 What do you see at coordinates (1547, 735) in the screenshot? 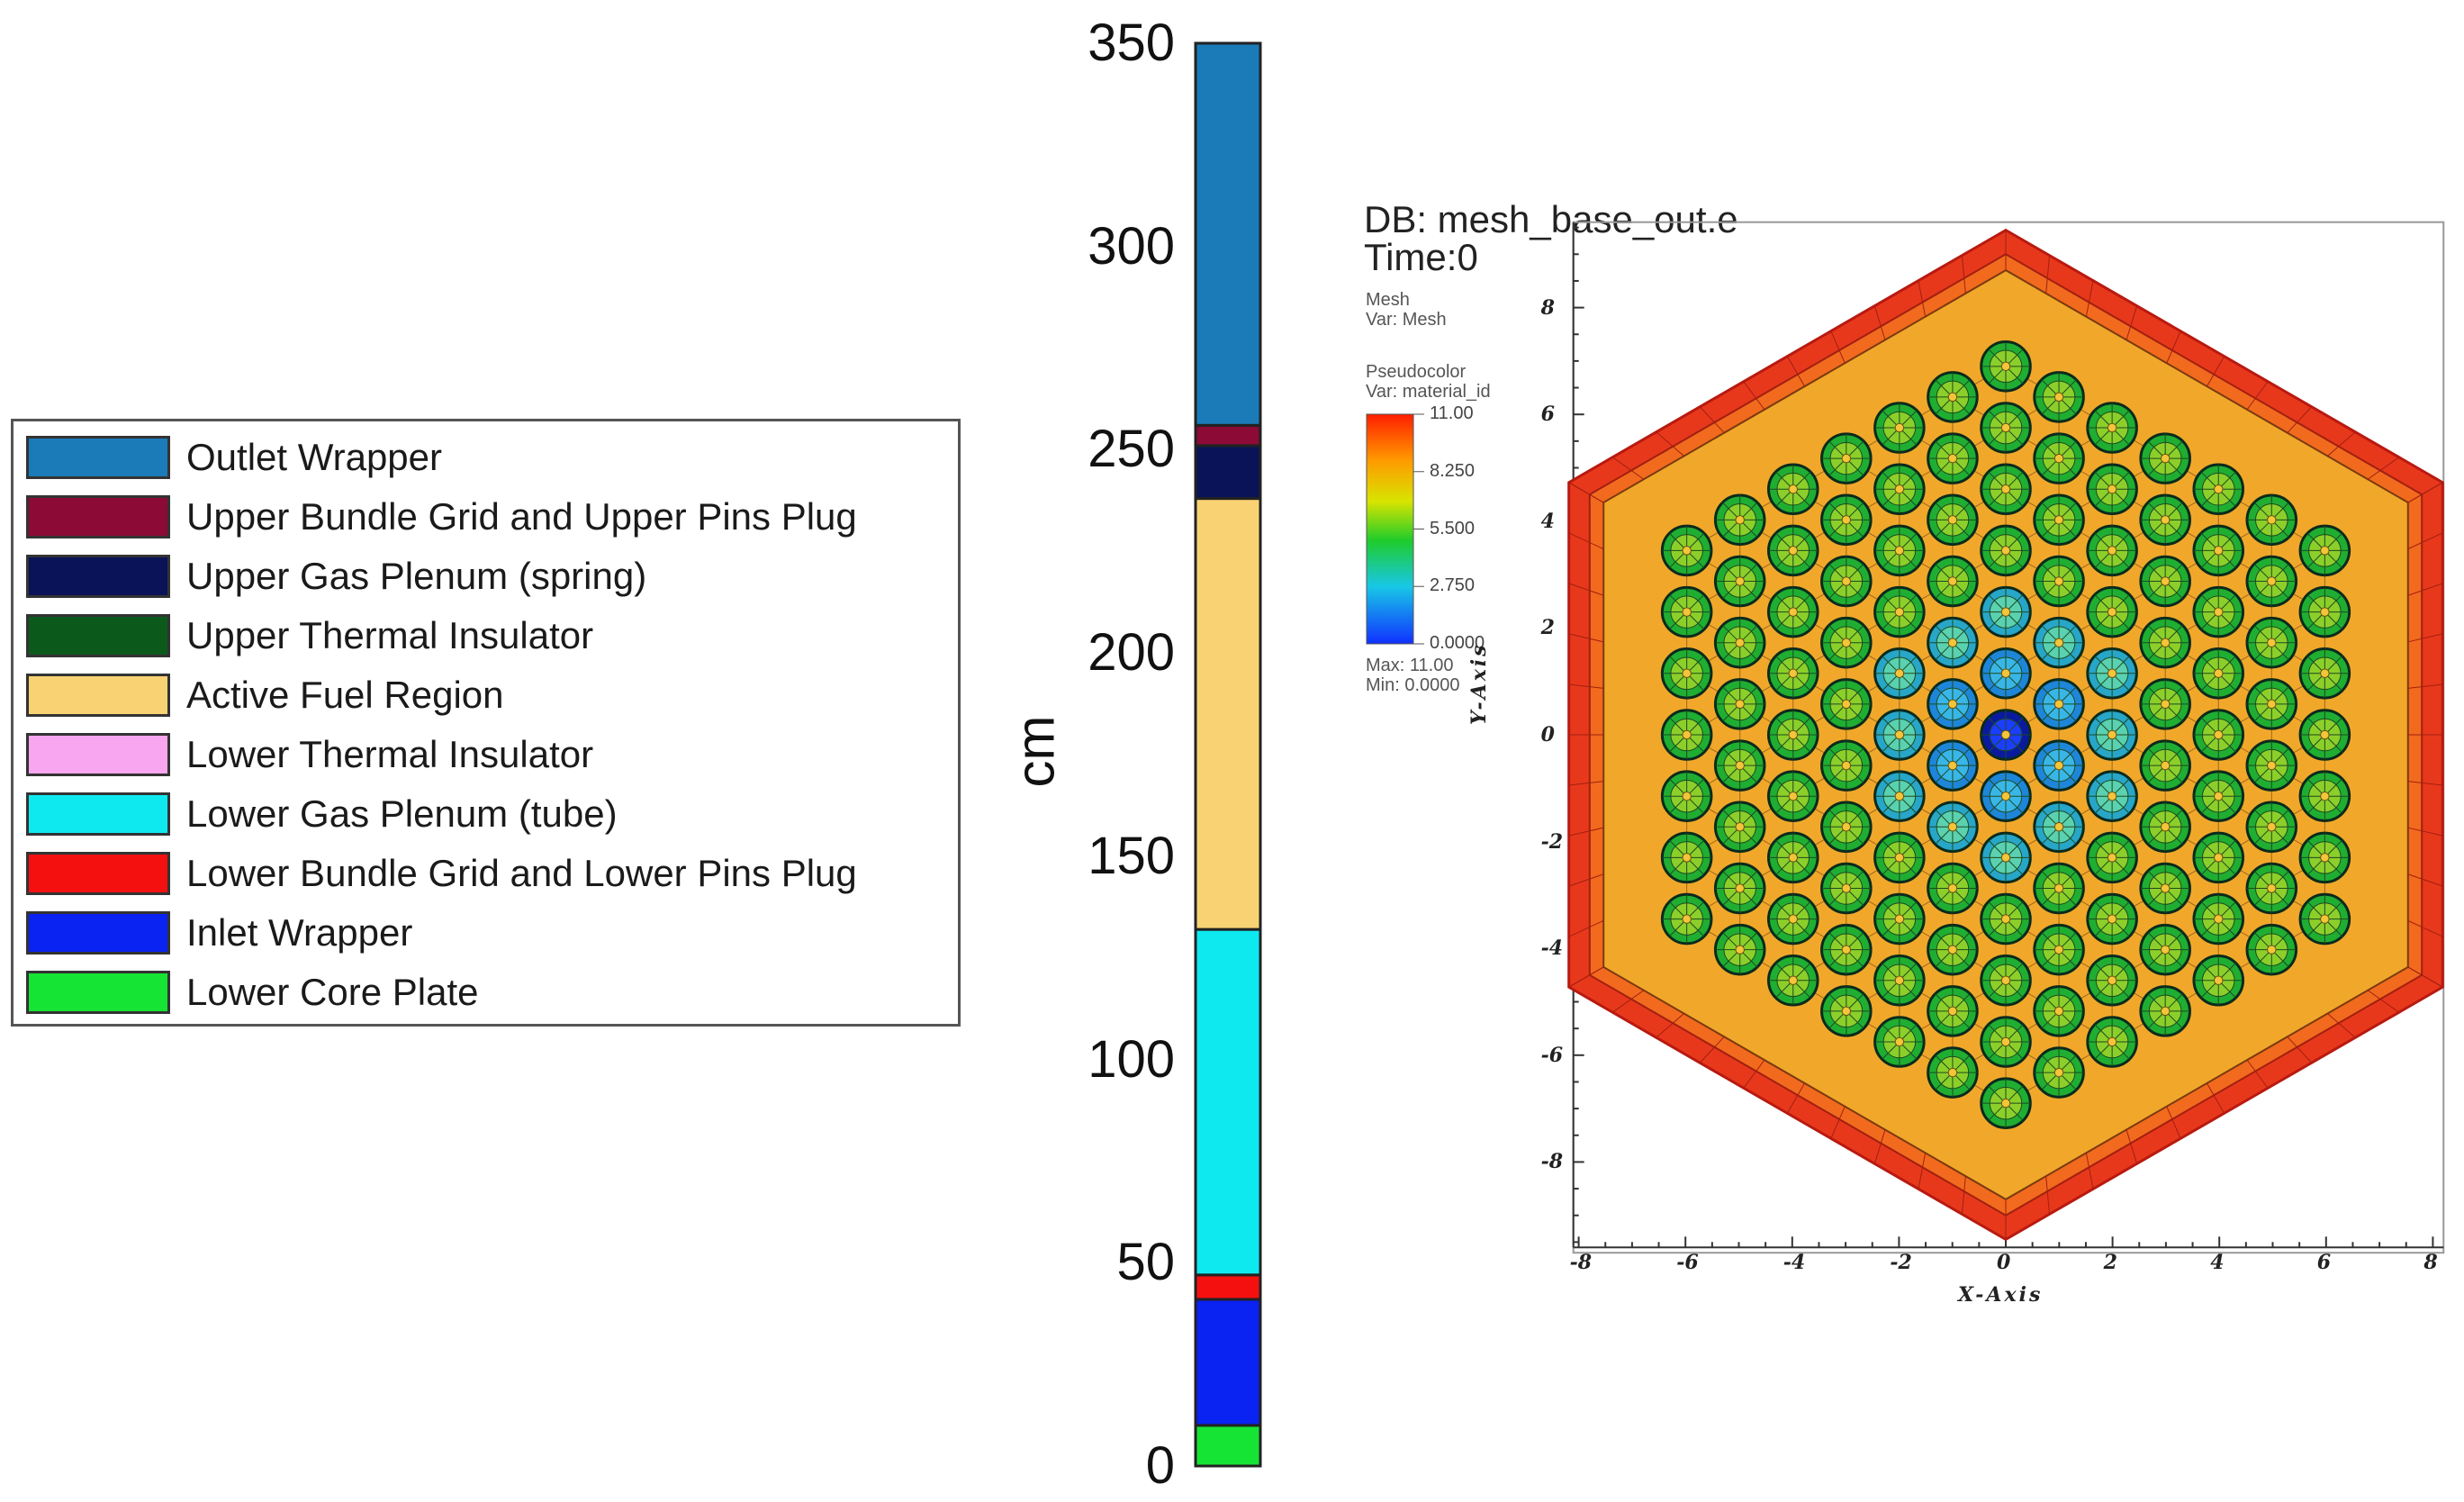
I see `y-tick-label: 0` at bounding box center [1547, 735].